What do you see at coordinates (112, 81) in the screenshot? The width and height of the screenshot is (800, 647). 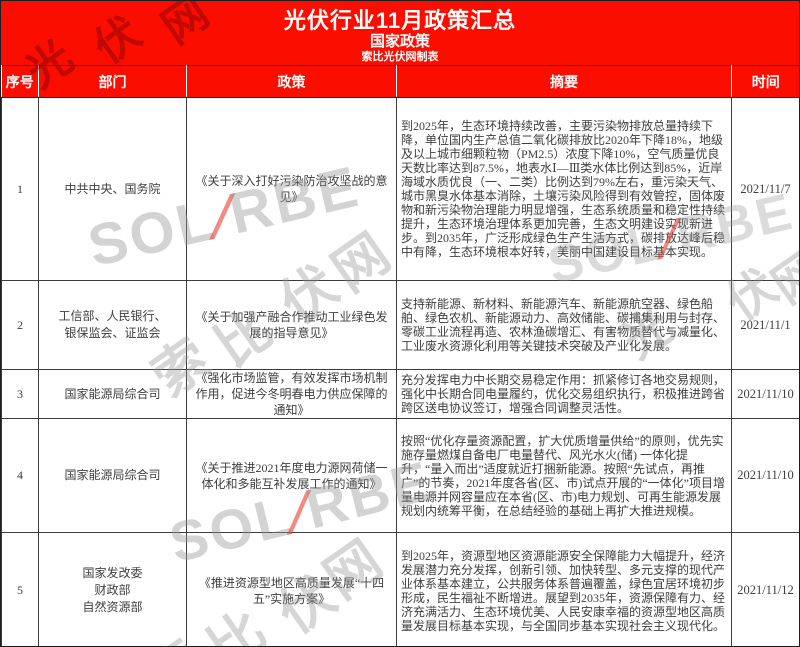 I see `col-header-dept: 部门` at bounding box center [112, 81].